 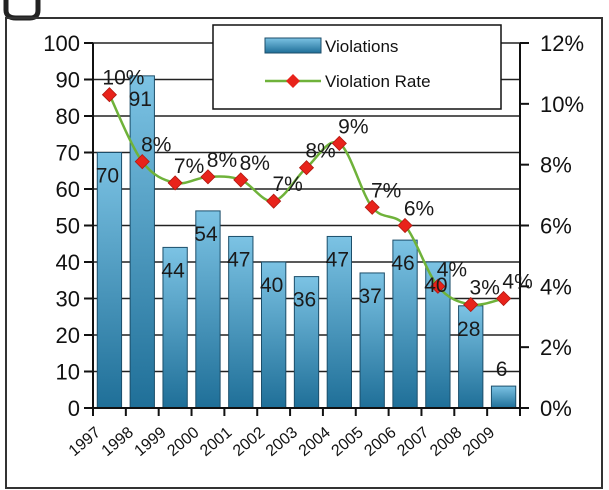 What do you see at coordinates (118, 442) in the screenshot?
I see `x-axis-tick-label: 1998` at bounding box center [118, 442].